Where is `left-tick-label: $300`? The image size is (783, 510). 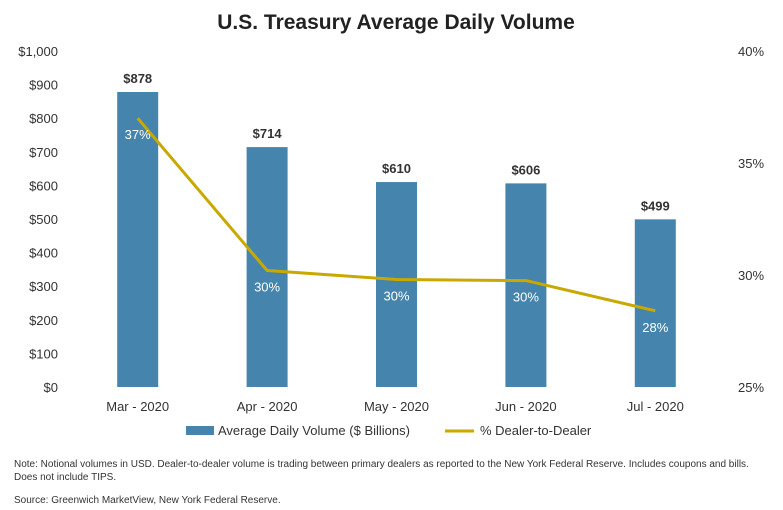
left-tick-label: $300 is located at coordinates (43, 286).